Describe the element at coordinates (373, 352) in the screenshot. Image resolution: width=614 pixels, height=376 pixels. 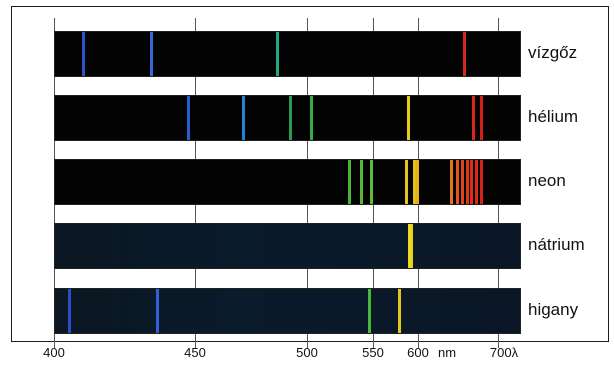
I see `axis-tick-550: 550` at that location.